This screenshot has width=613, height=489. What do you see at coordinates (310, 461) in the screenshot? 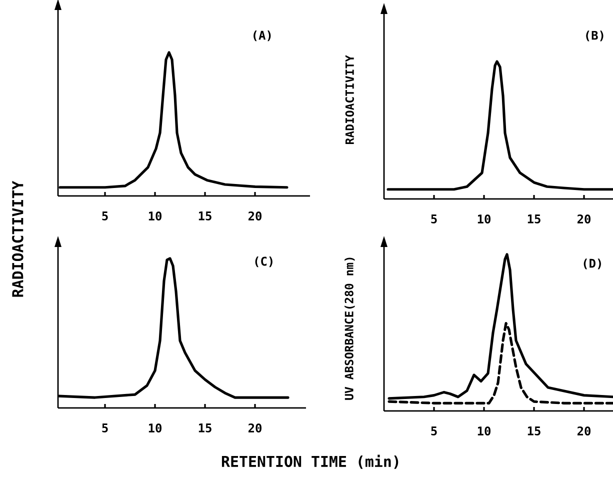
I see `x-axis-title: RETENTION TIME (min)` at bounding box center [310, 461].